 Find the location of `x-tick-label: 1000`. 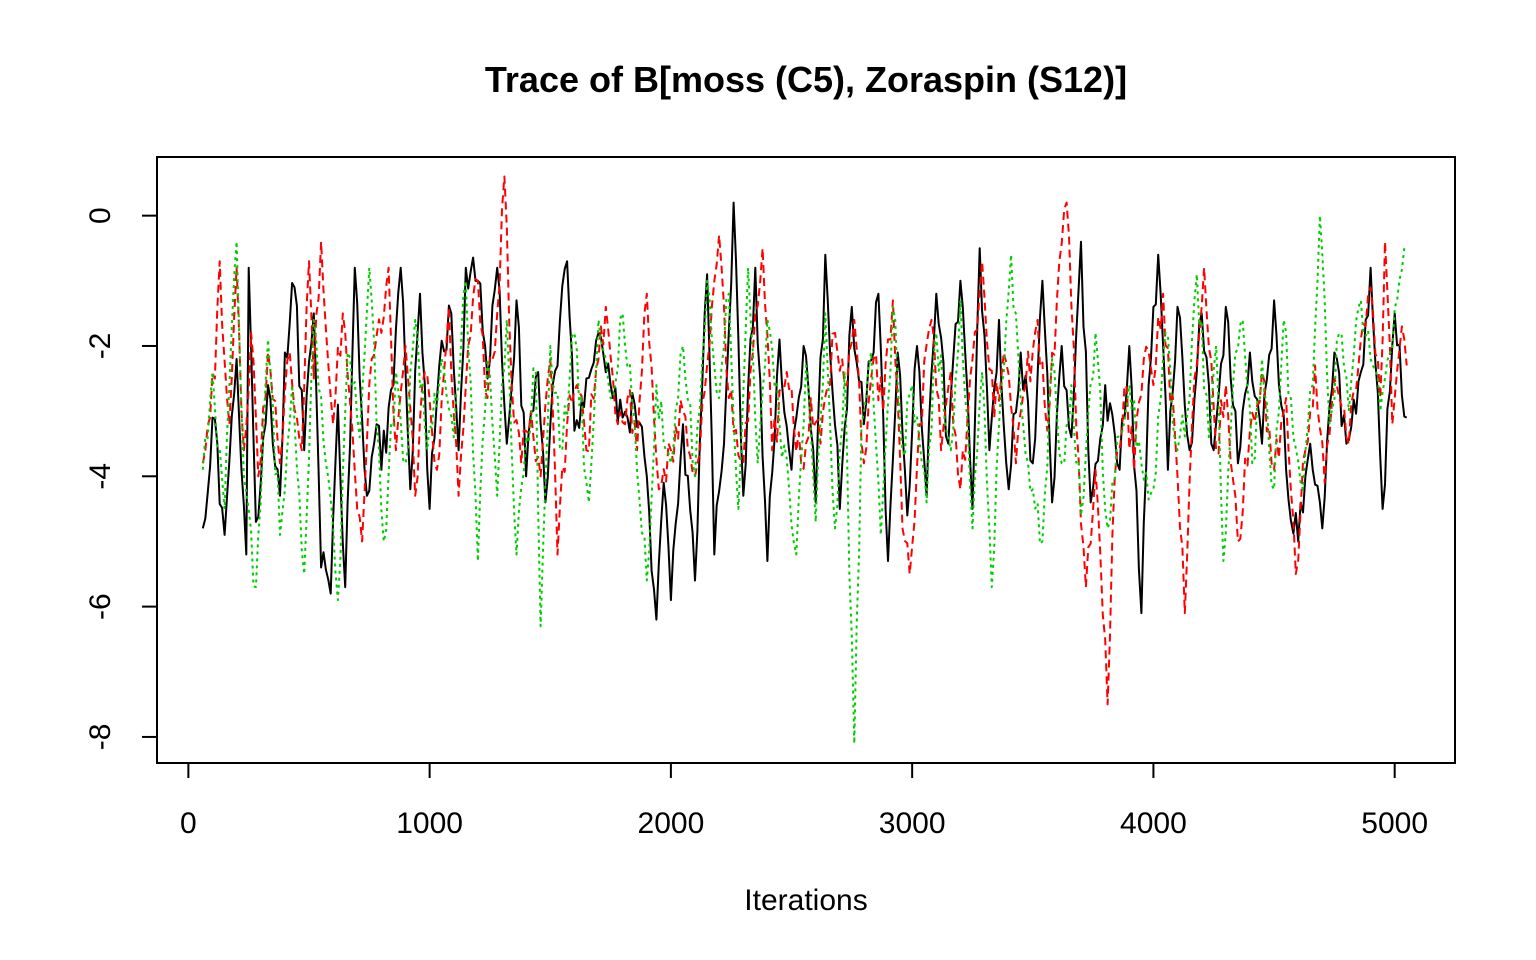

x-tick-label: 1000 is located at coordinates (429, 823).